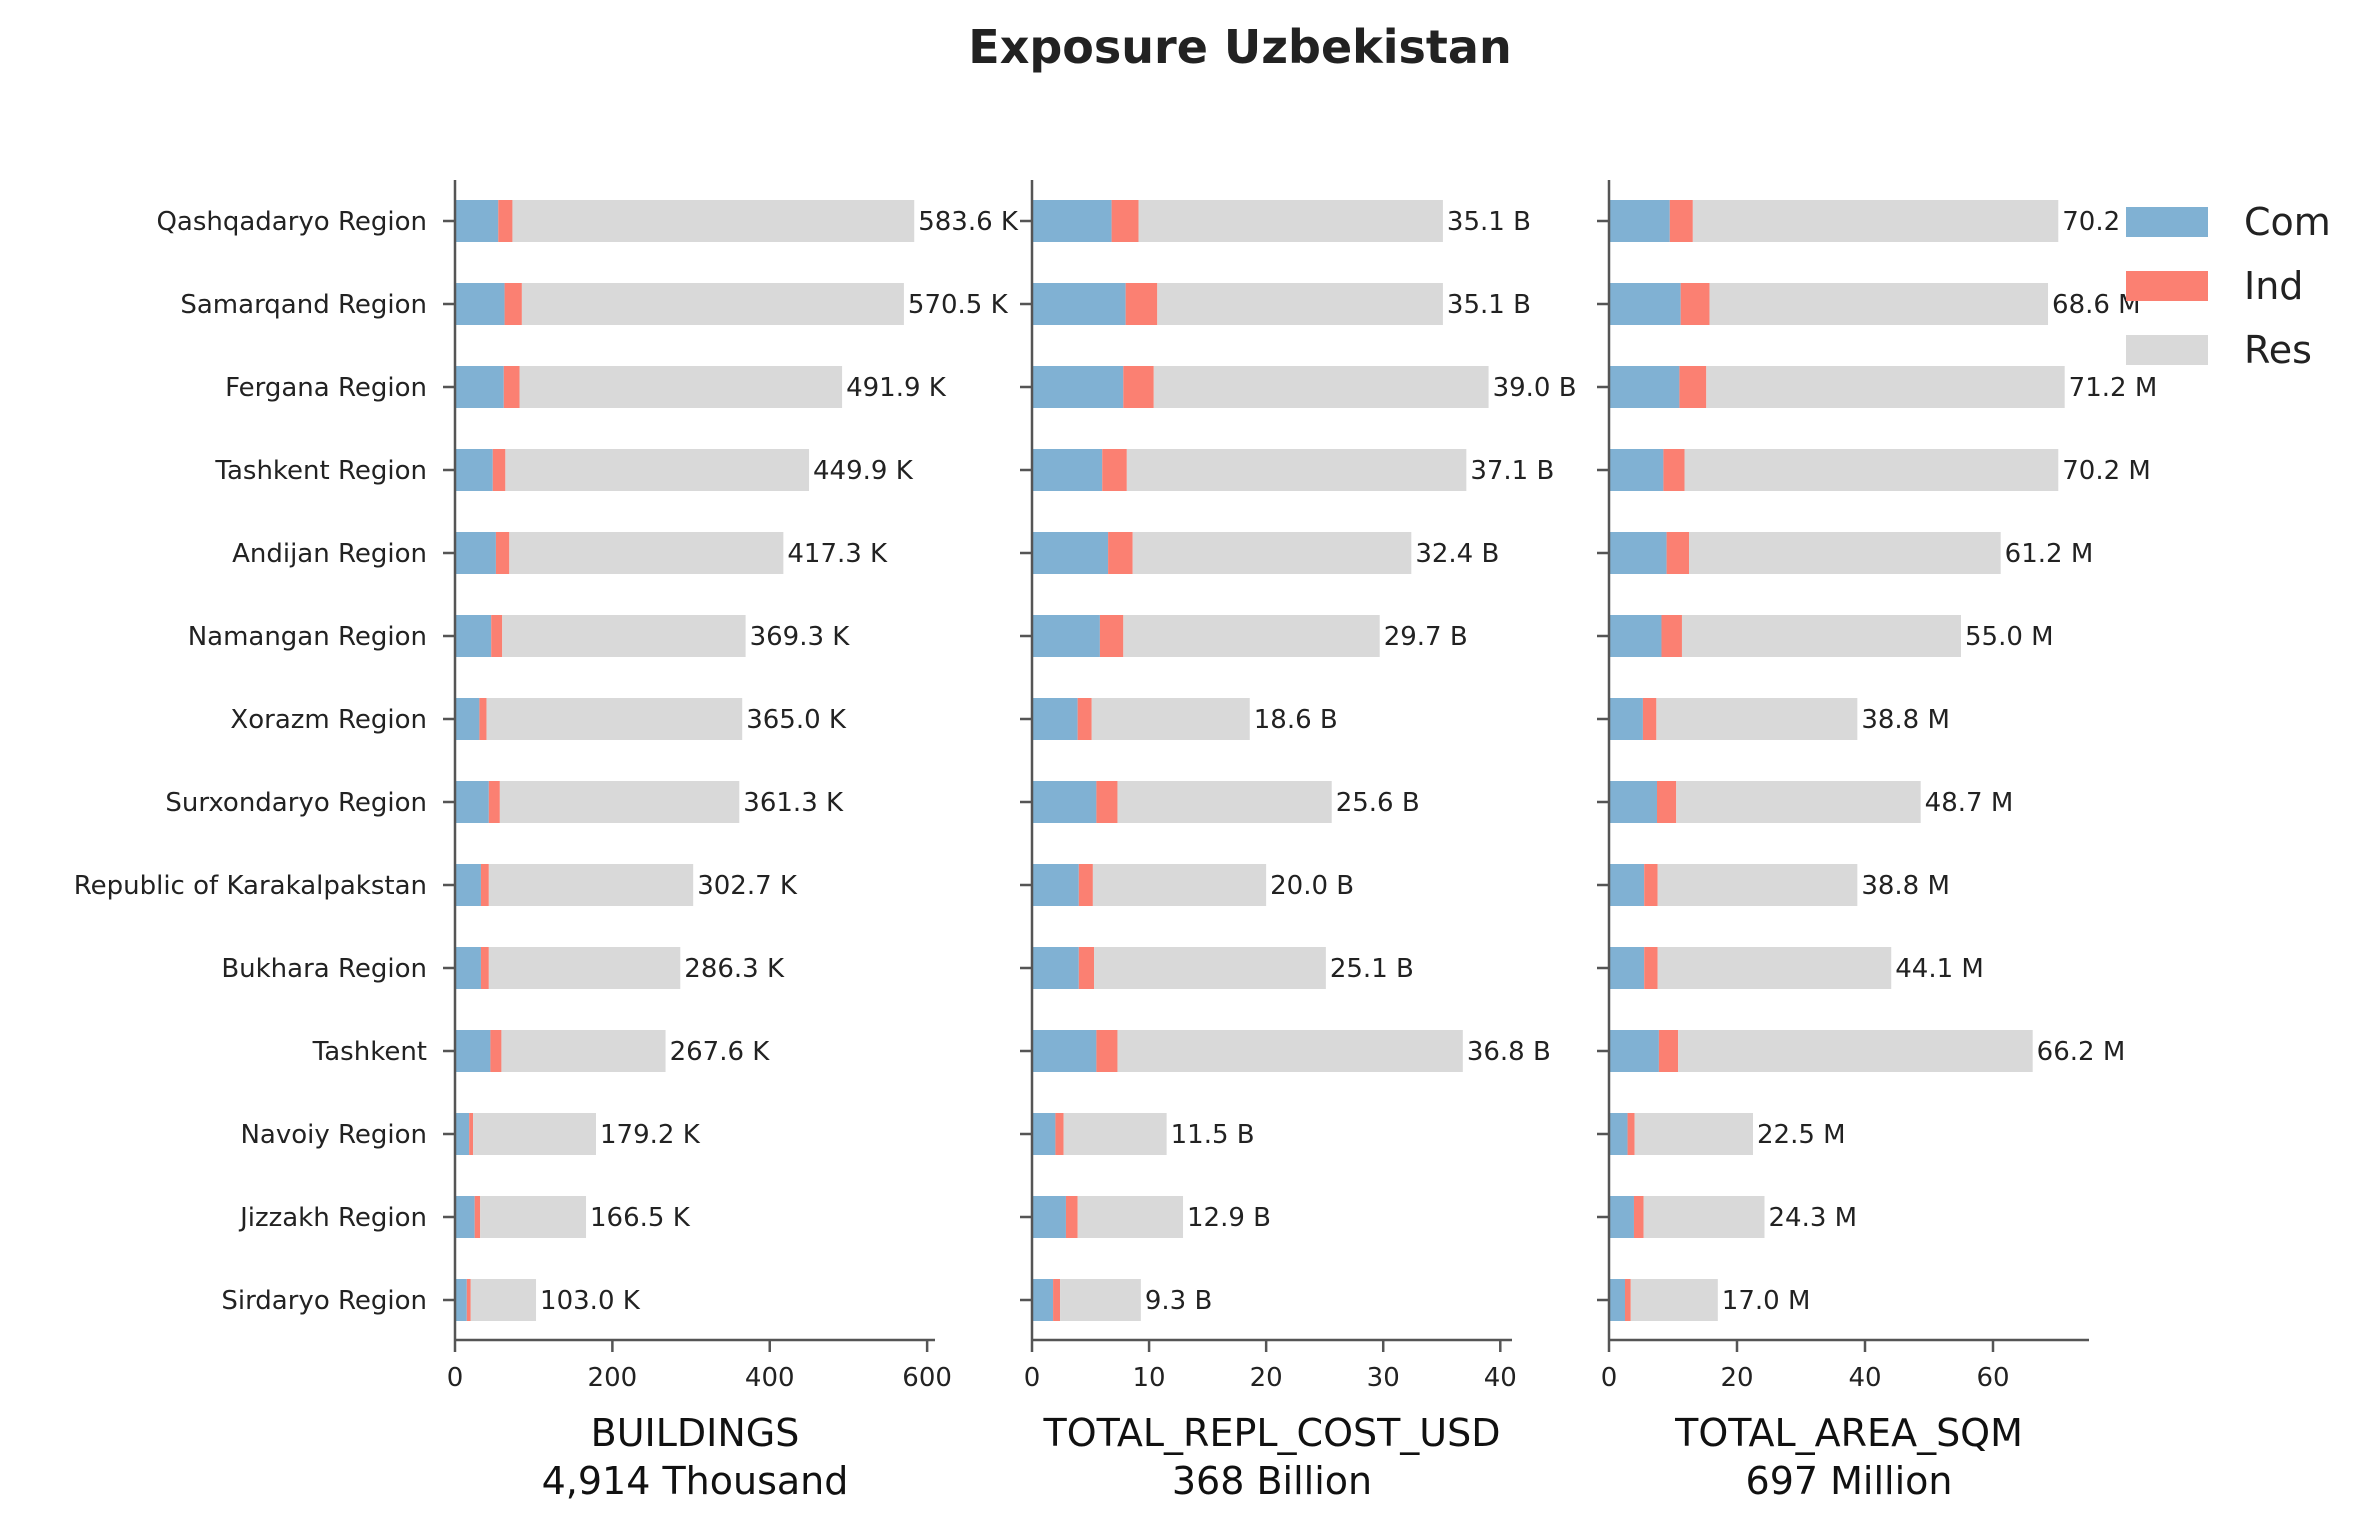  I want to click on bar-res-namangan-region, so click(1821, 636).